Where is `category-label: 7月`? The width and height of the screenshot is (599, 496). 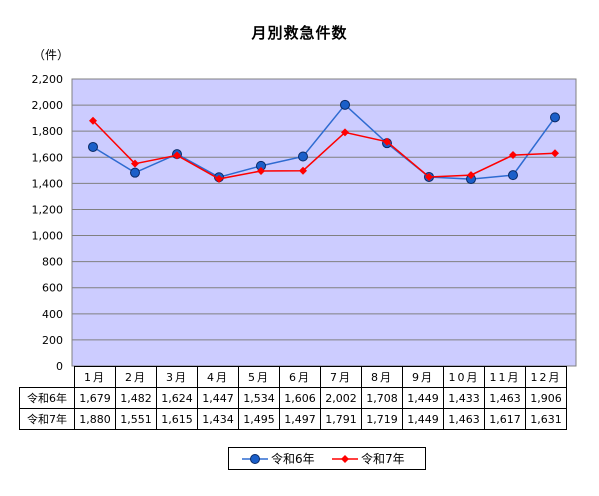 category-label: 7月 is located at coordinates (341, 377).